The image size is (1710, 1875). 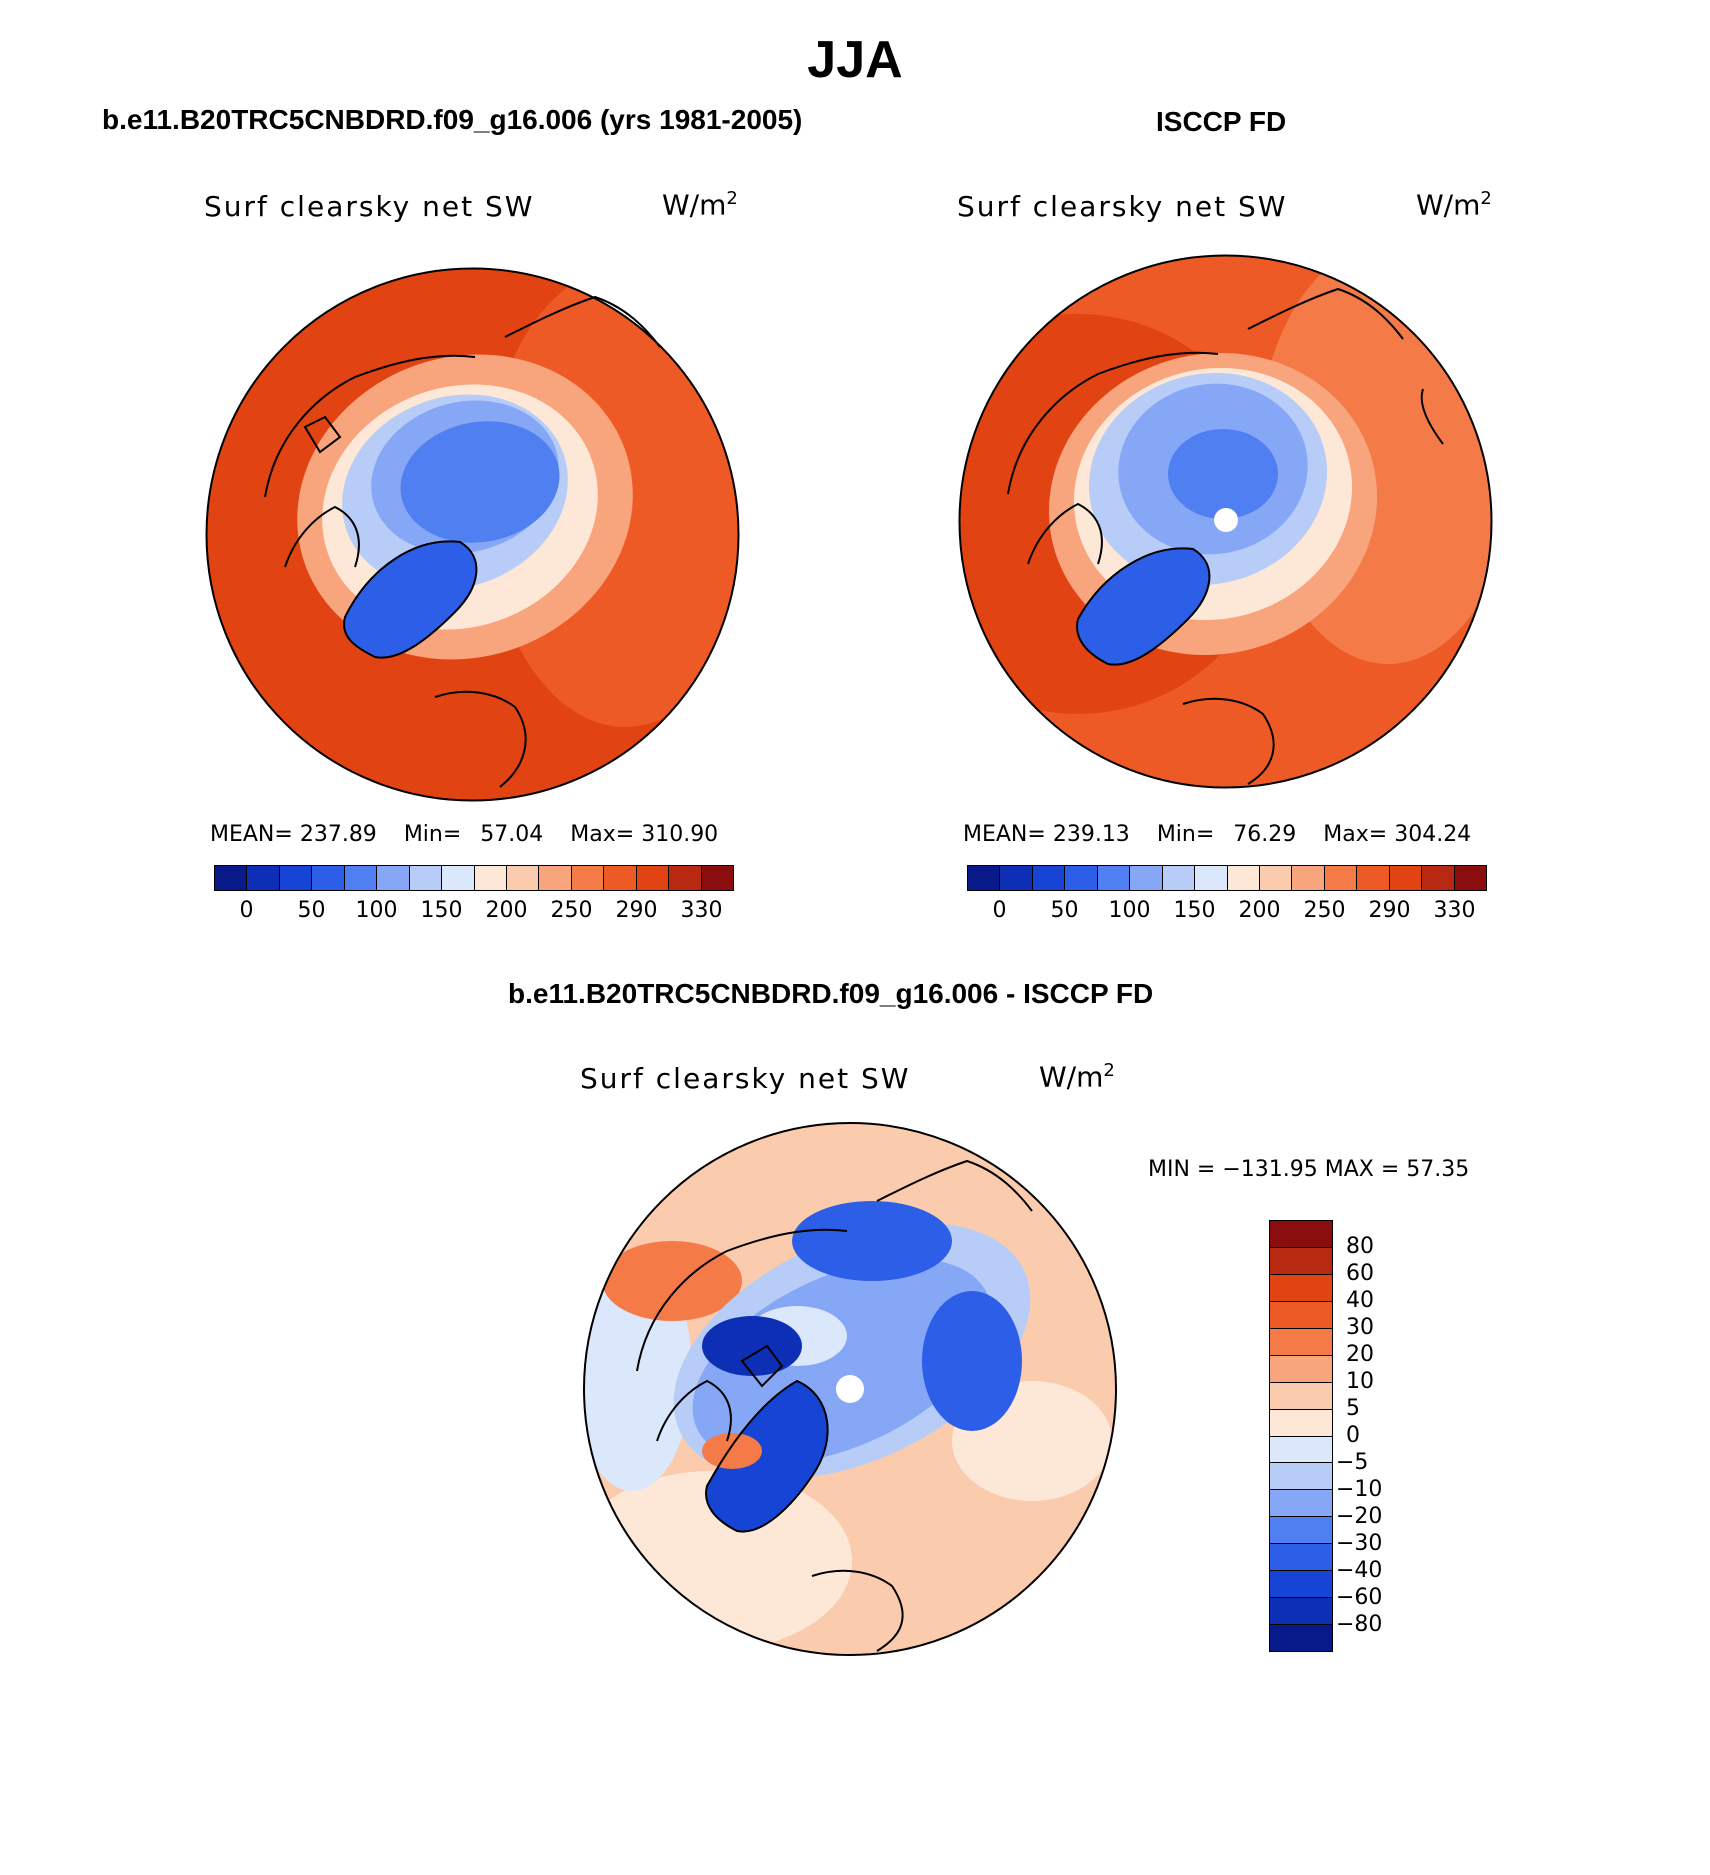 What do you see at coordinates (512, 834) in the screenshot?
I see `model-min-value: 57.04` at bounding box center [512, 834].